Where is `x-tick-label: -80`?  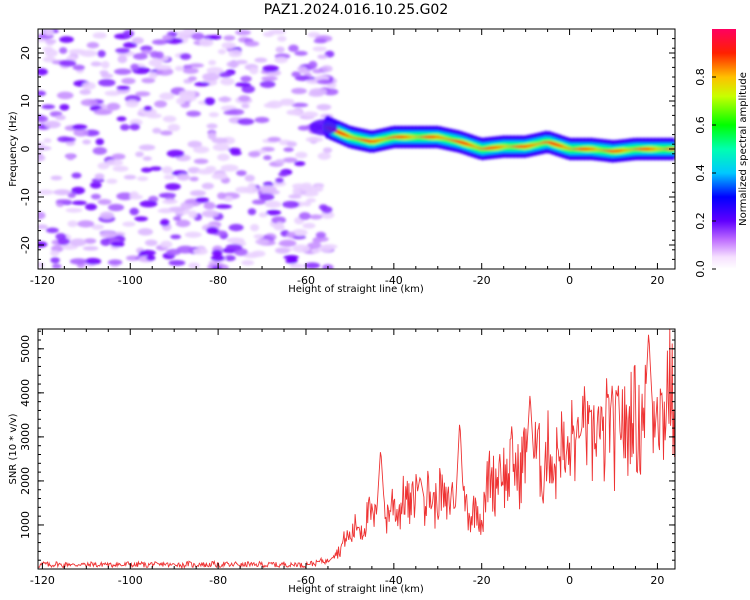
x-tick-label: -80 is located at coordinates (218, 580).